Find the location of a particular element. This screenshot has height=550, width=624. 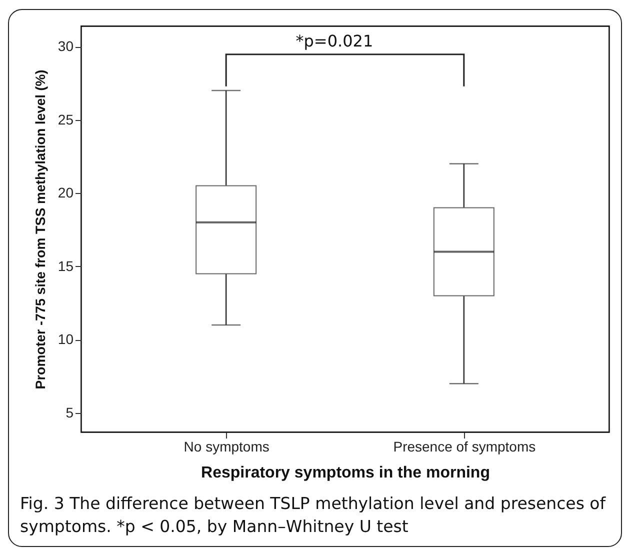

annotation: *p=0.021 is located at coordinates (335, 40).